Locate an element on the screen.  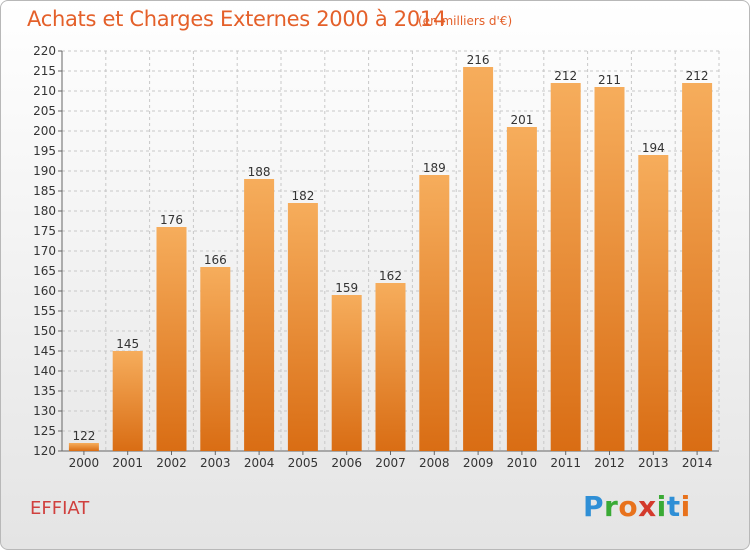
data-label-2005: 182 is located at coordinates (302, 196).